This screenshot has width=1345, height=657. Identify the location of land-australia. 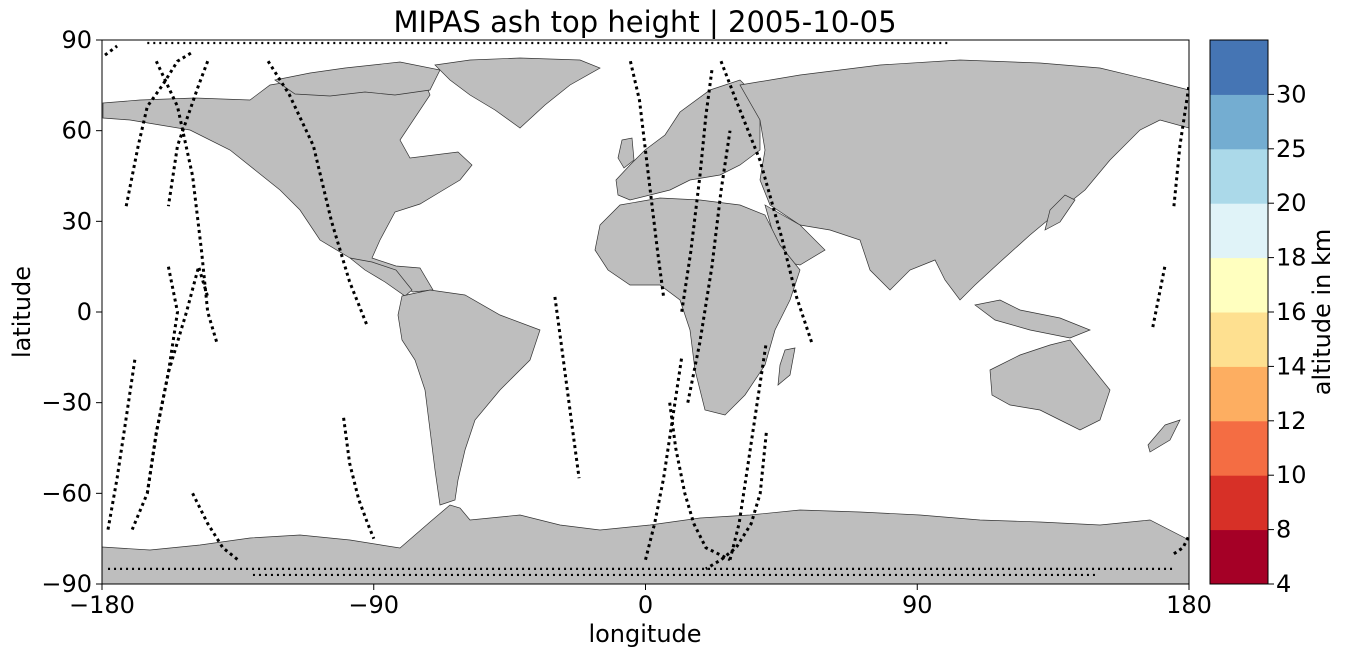
(1050, 385).